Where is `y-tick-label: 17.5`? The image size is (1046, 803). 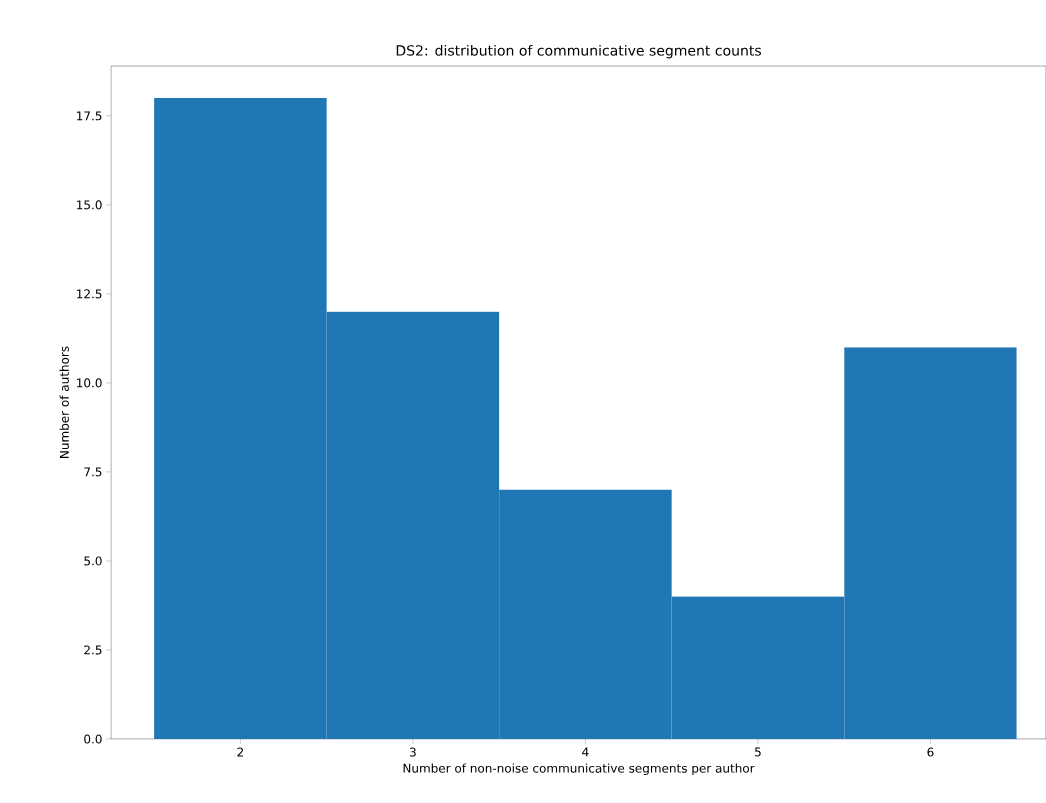
y-tick-label: 17.5 is located at coordinates (89, 116).